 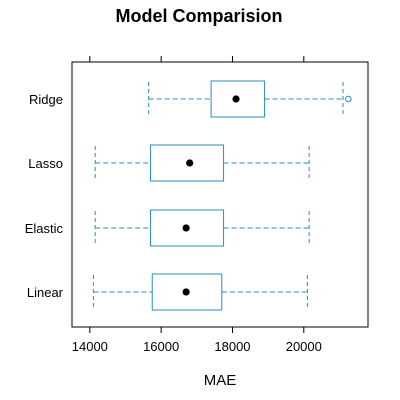 What do you see at coordinates (161, 346) in the screenshot?
I see `x-tick-label: 16000` at bounding box center [161, 346].